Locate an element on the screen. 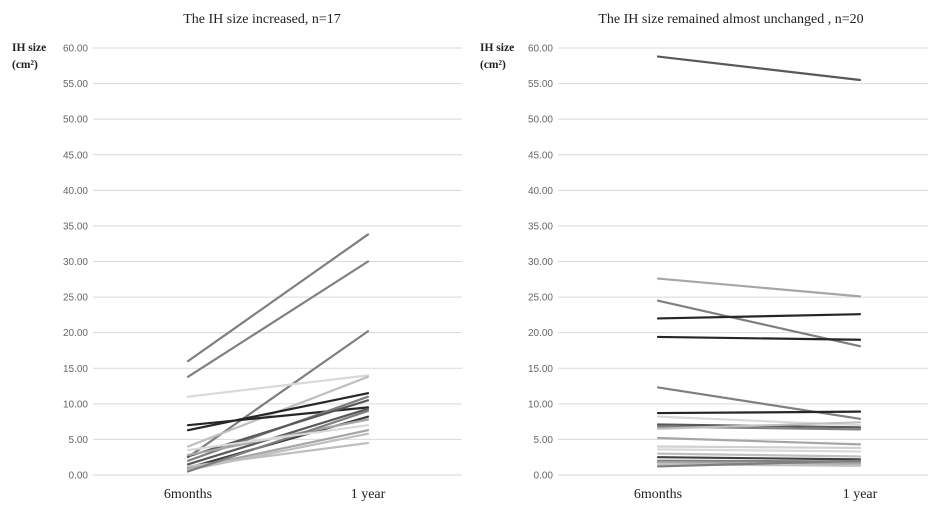  series-lines is located at coordinates (278, 352).